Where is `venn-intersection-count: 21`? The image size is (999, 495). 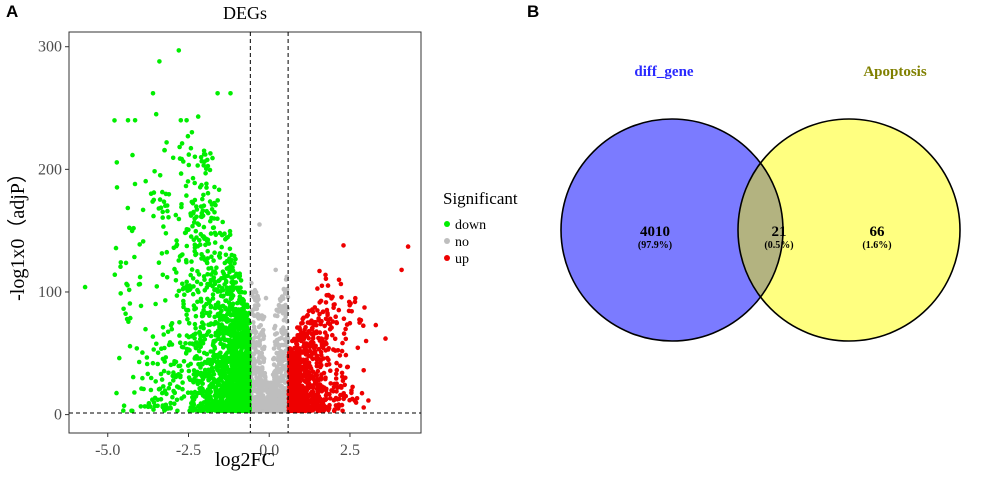 venn-intersection-count: 21 is located at coordinates (779, 232).